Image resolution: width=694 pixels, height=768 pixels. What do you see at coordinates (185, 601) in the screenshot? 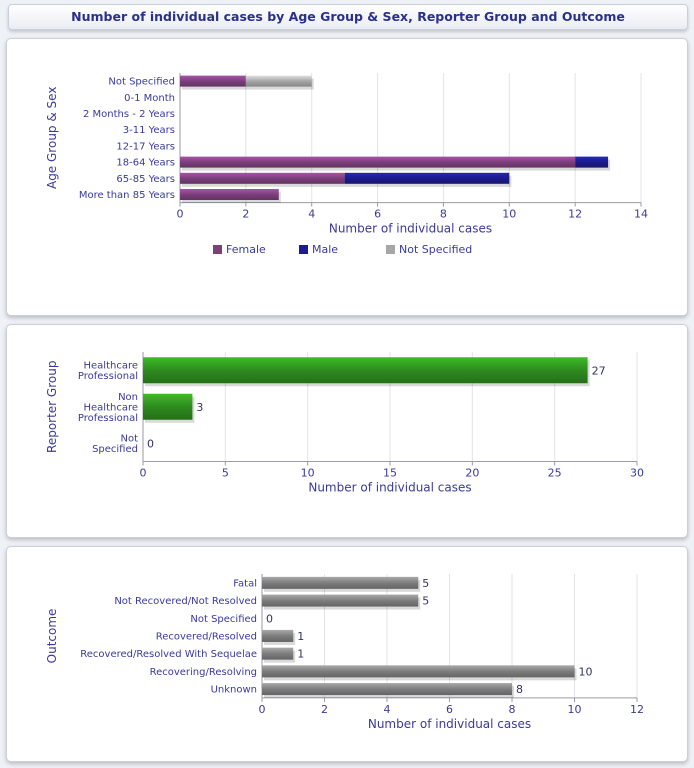
I see `y-tick-label: Not Recovered/Not Resolved` at bounding box center [185, 601].